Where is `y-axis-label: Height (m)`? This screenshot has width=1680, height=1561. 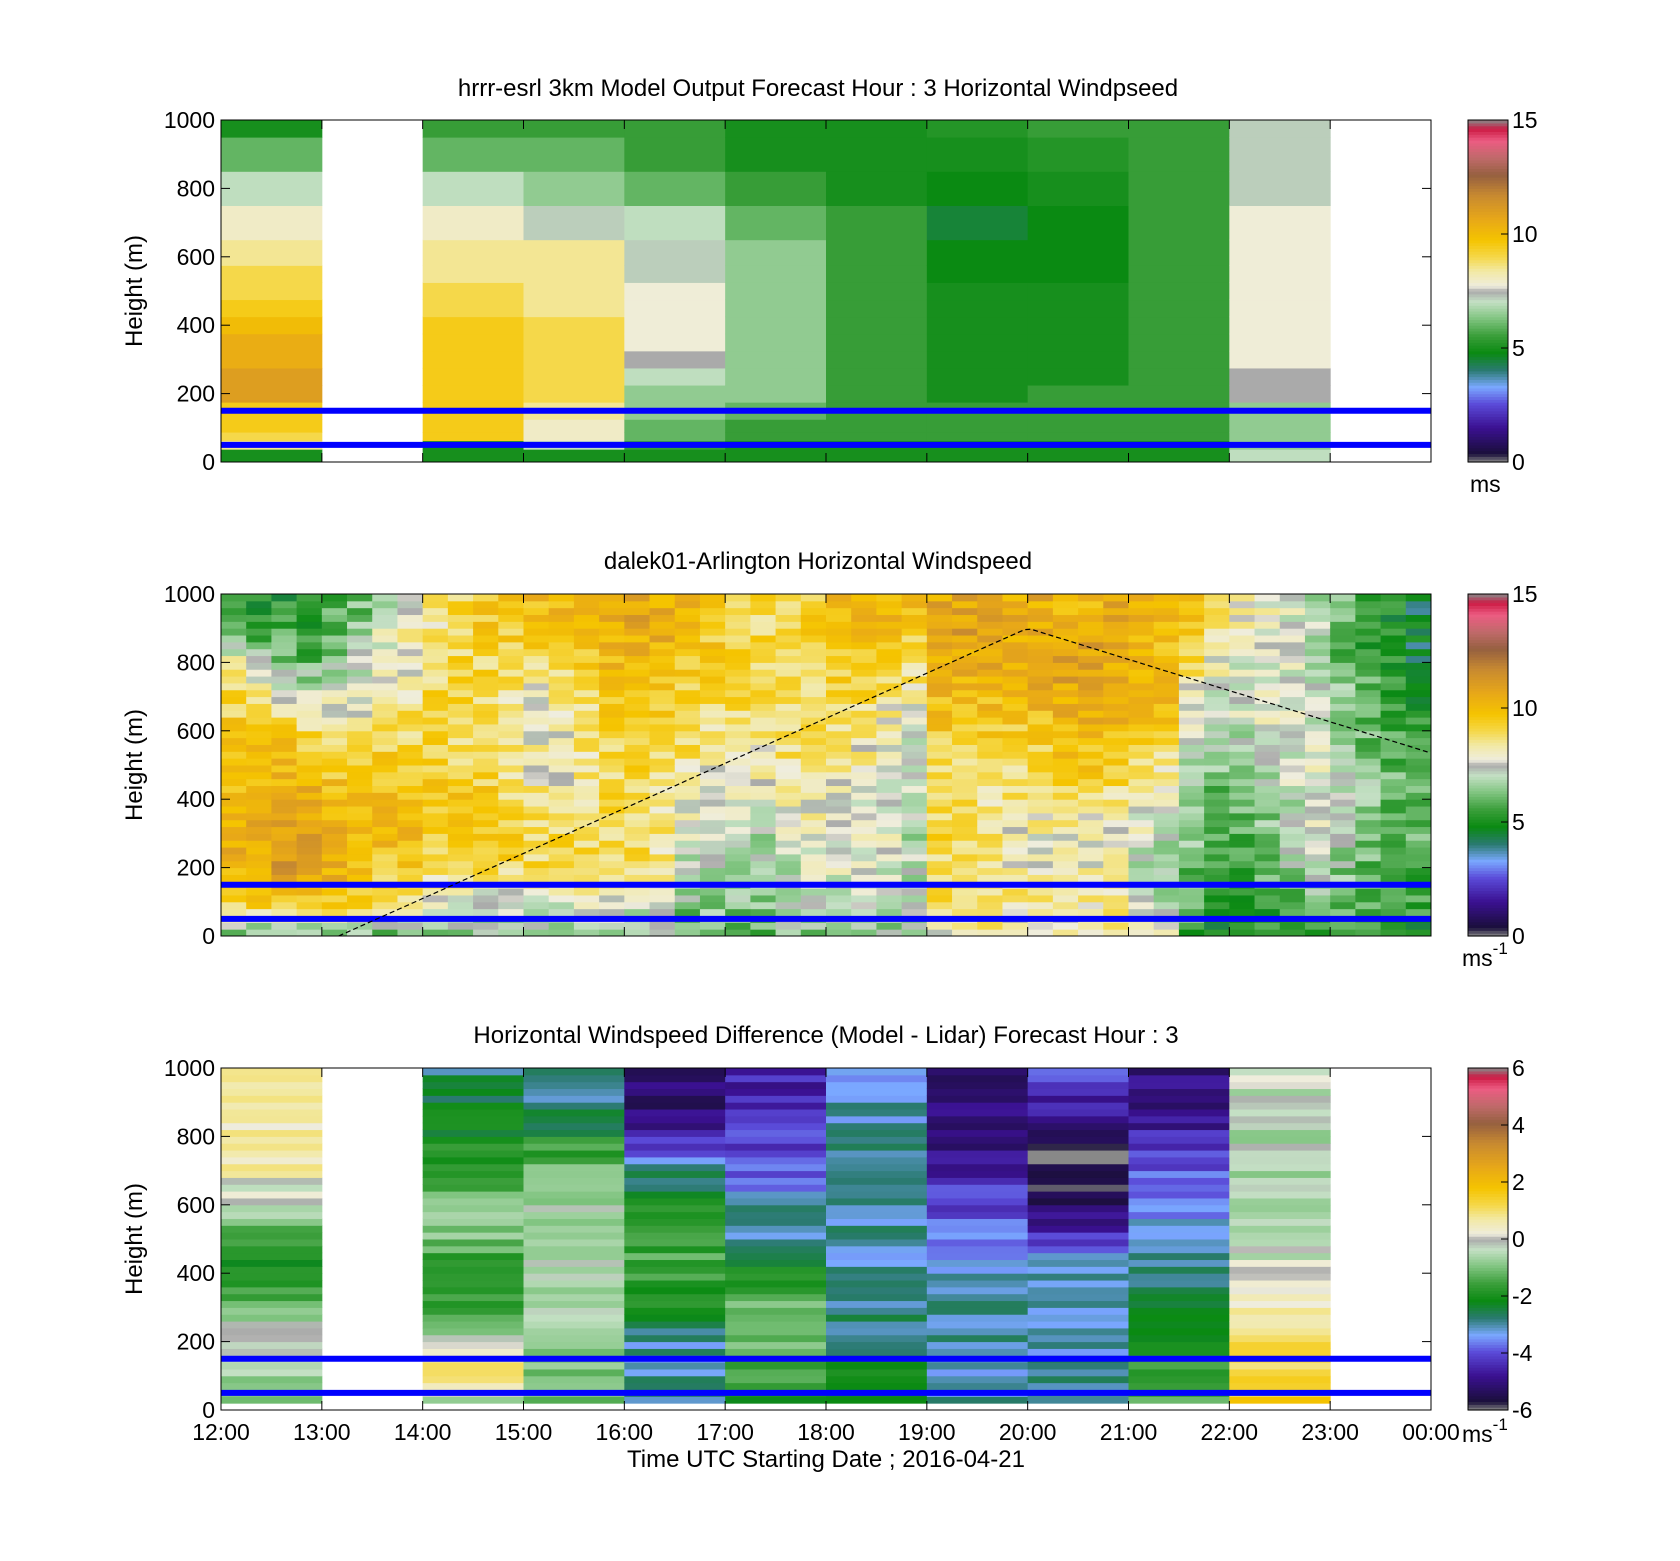
y-axis-label: Height (m) is located at coordinates (134, 765).